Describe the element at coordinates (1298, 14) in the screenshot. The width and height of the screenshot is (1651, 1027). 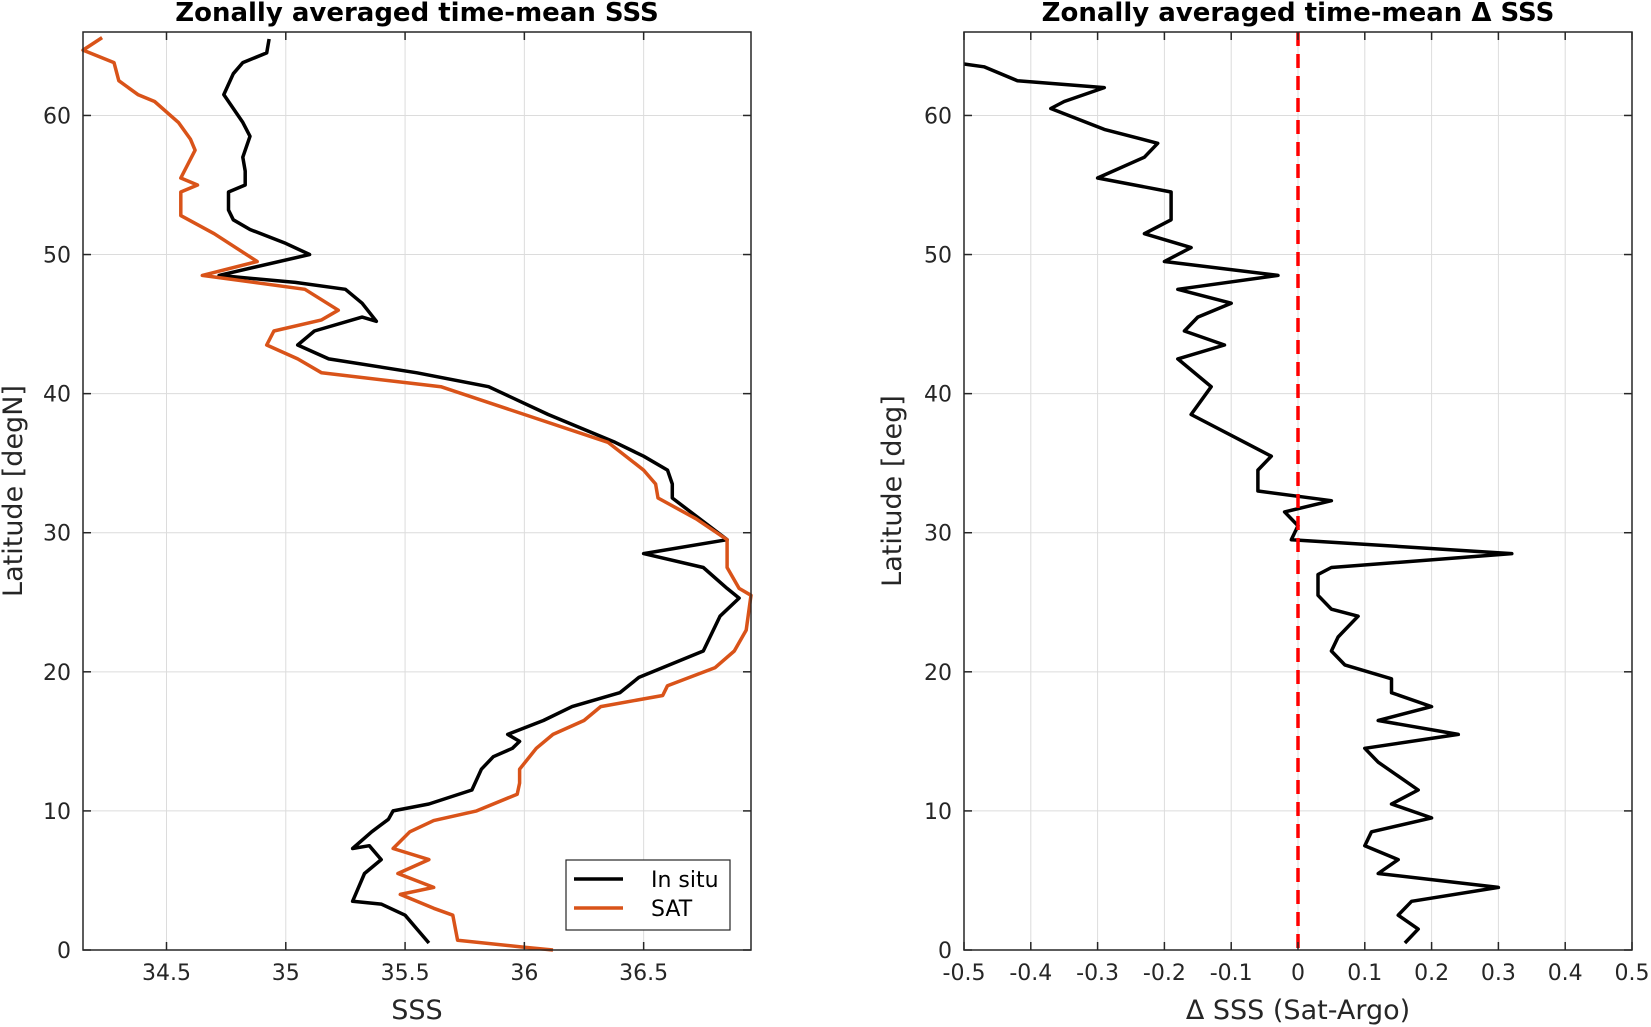
I see `chart-title: Zonally averaged time-mean Δ SSS` at that location.